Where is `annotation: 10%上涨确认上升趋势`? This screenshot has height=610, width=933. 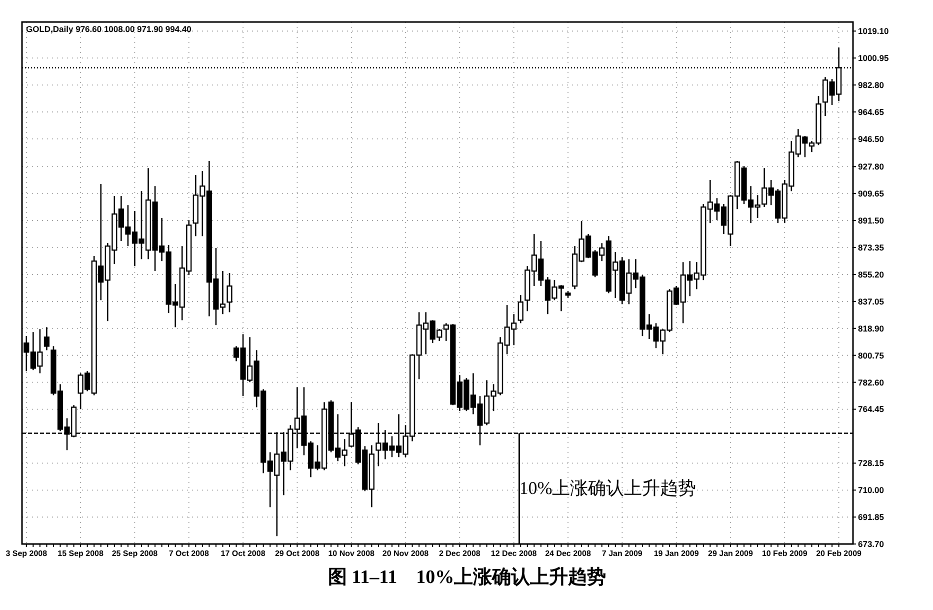
annotation: 10%上涨确认上升趋势 is located at coordinates (607, 488).